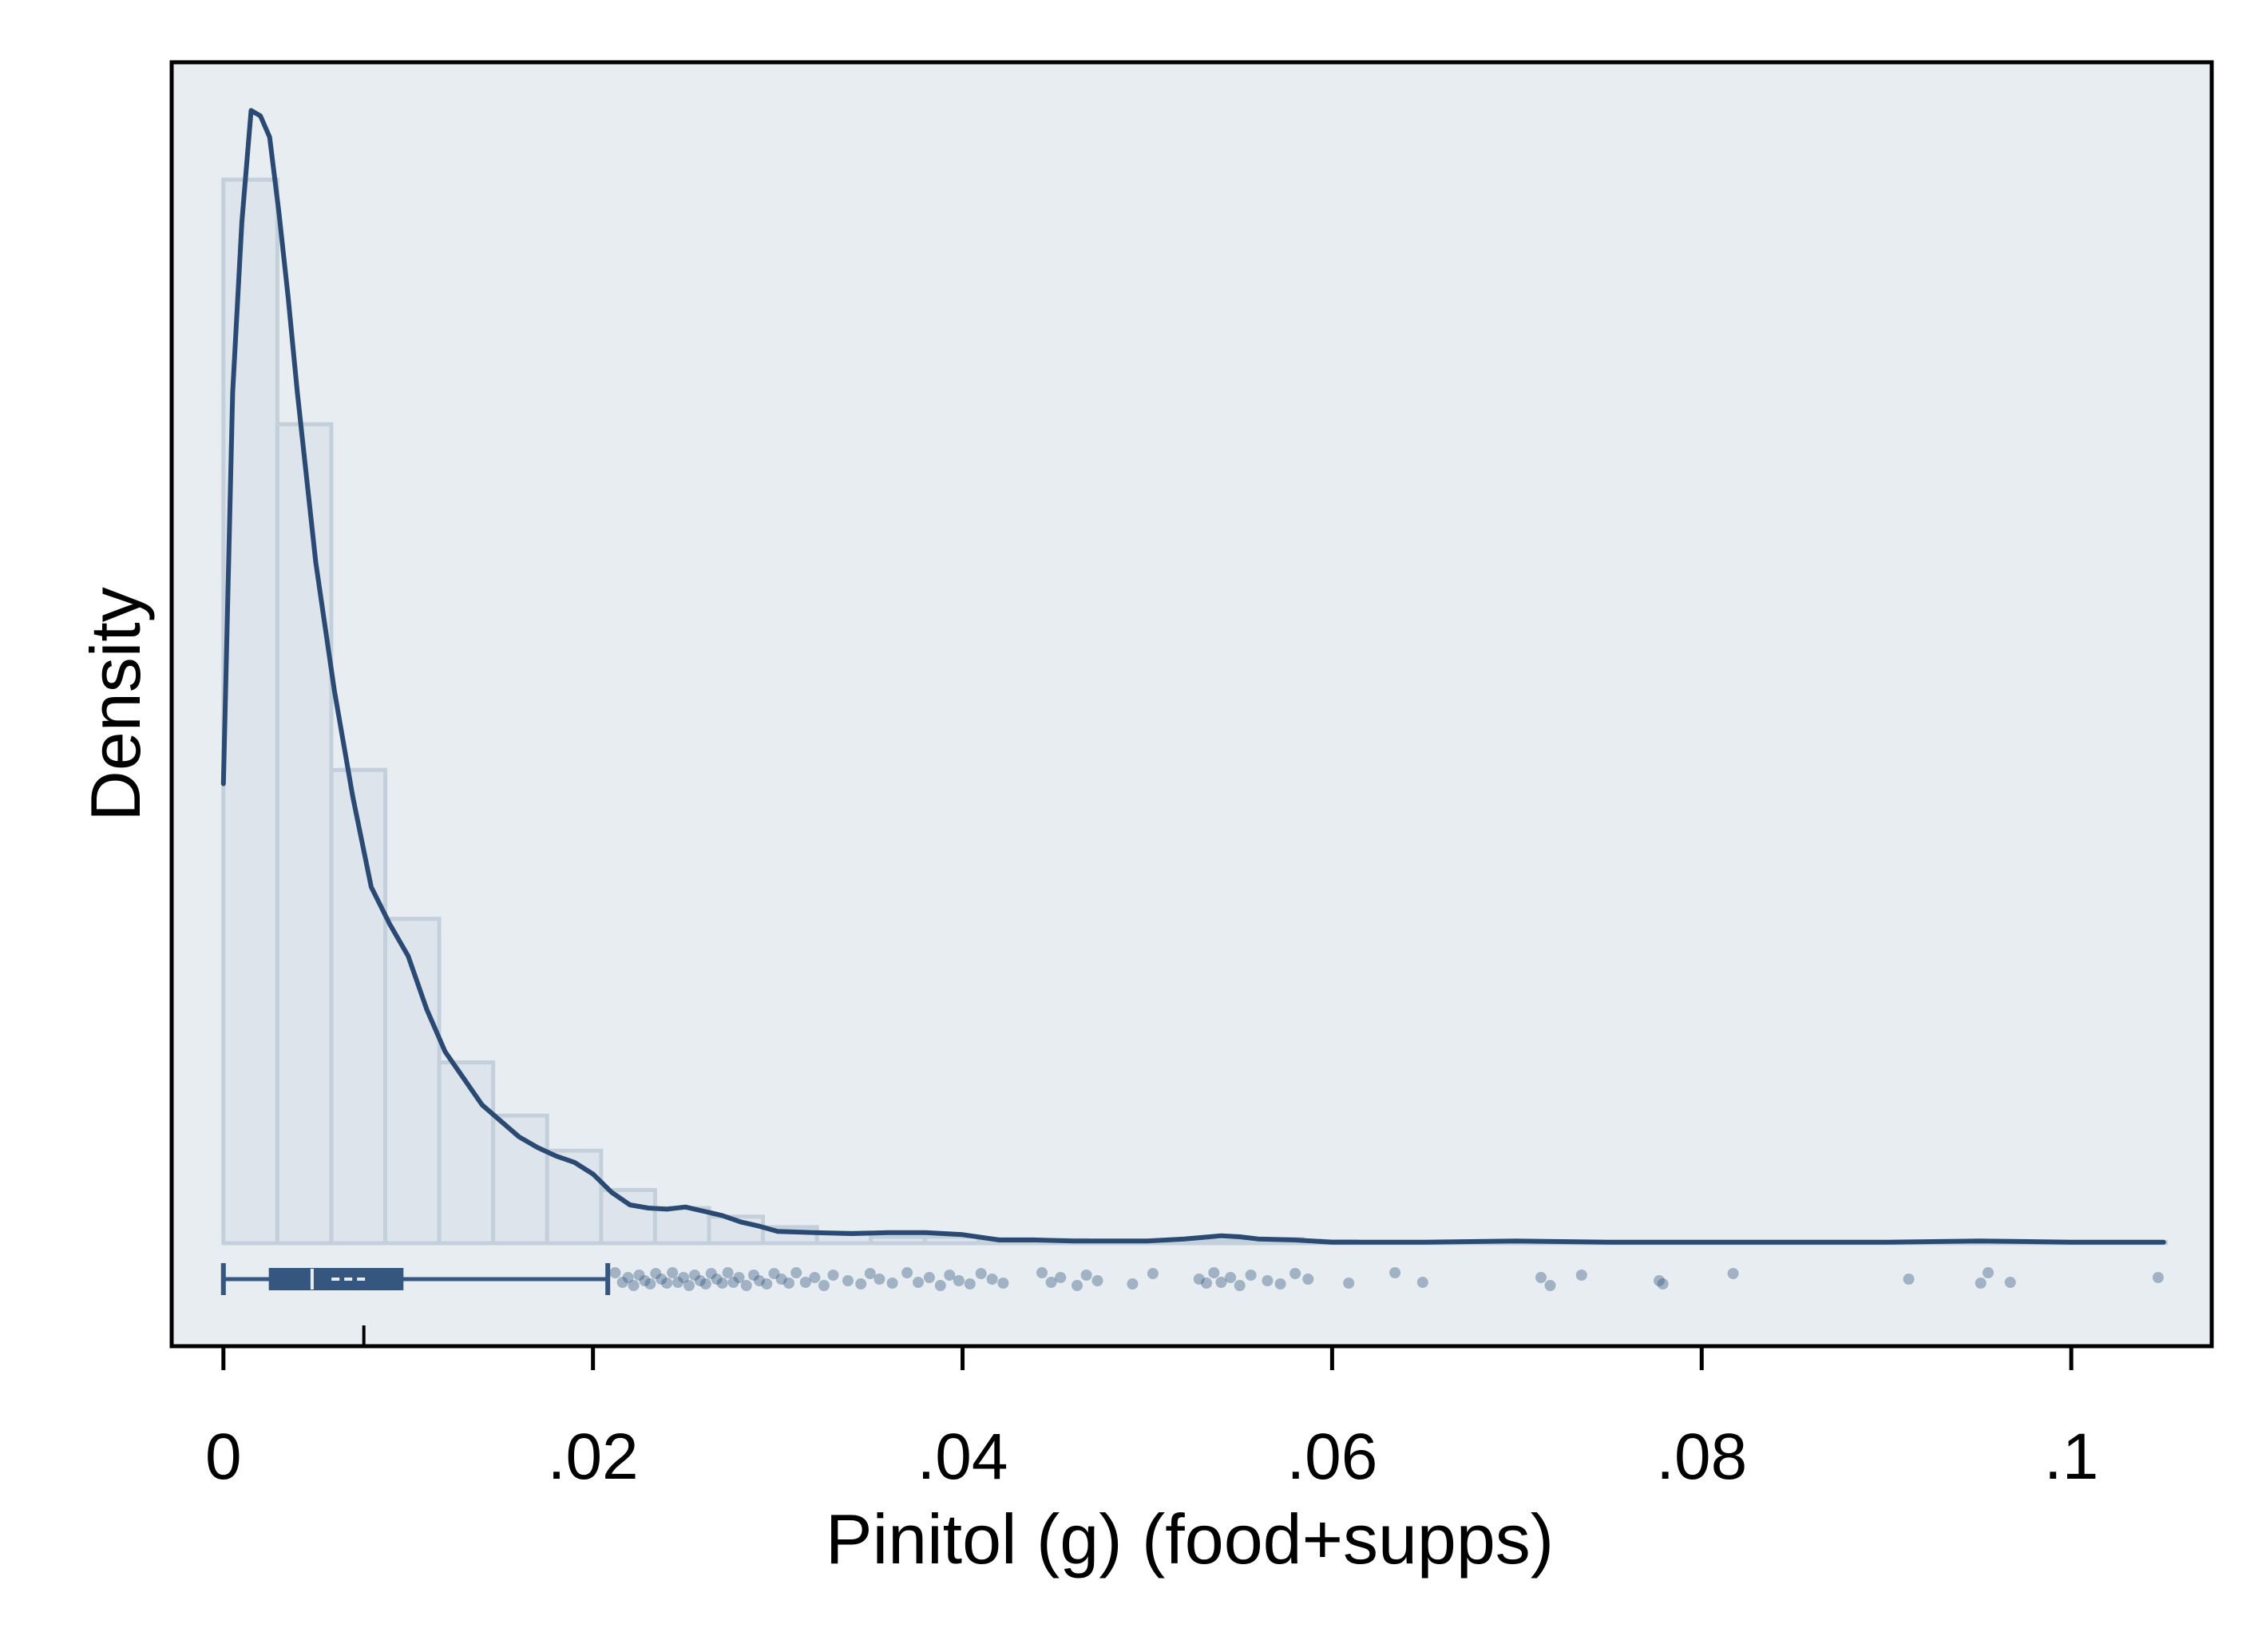  What do you see at coordinates (415, 1304) in the screenshot?
I see `horizontal-box-plot` at bounding box center [415, 1304].